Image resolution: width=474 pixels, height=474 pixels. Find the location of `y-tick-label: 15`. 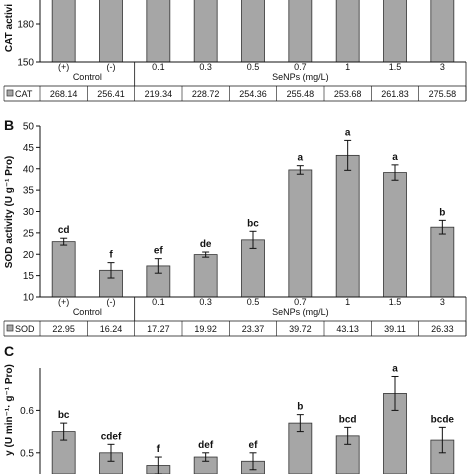

y-tick-label: 15 is located at coordinates (29, 276).